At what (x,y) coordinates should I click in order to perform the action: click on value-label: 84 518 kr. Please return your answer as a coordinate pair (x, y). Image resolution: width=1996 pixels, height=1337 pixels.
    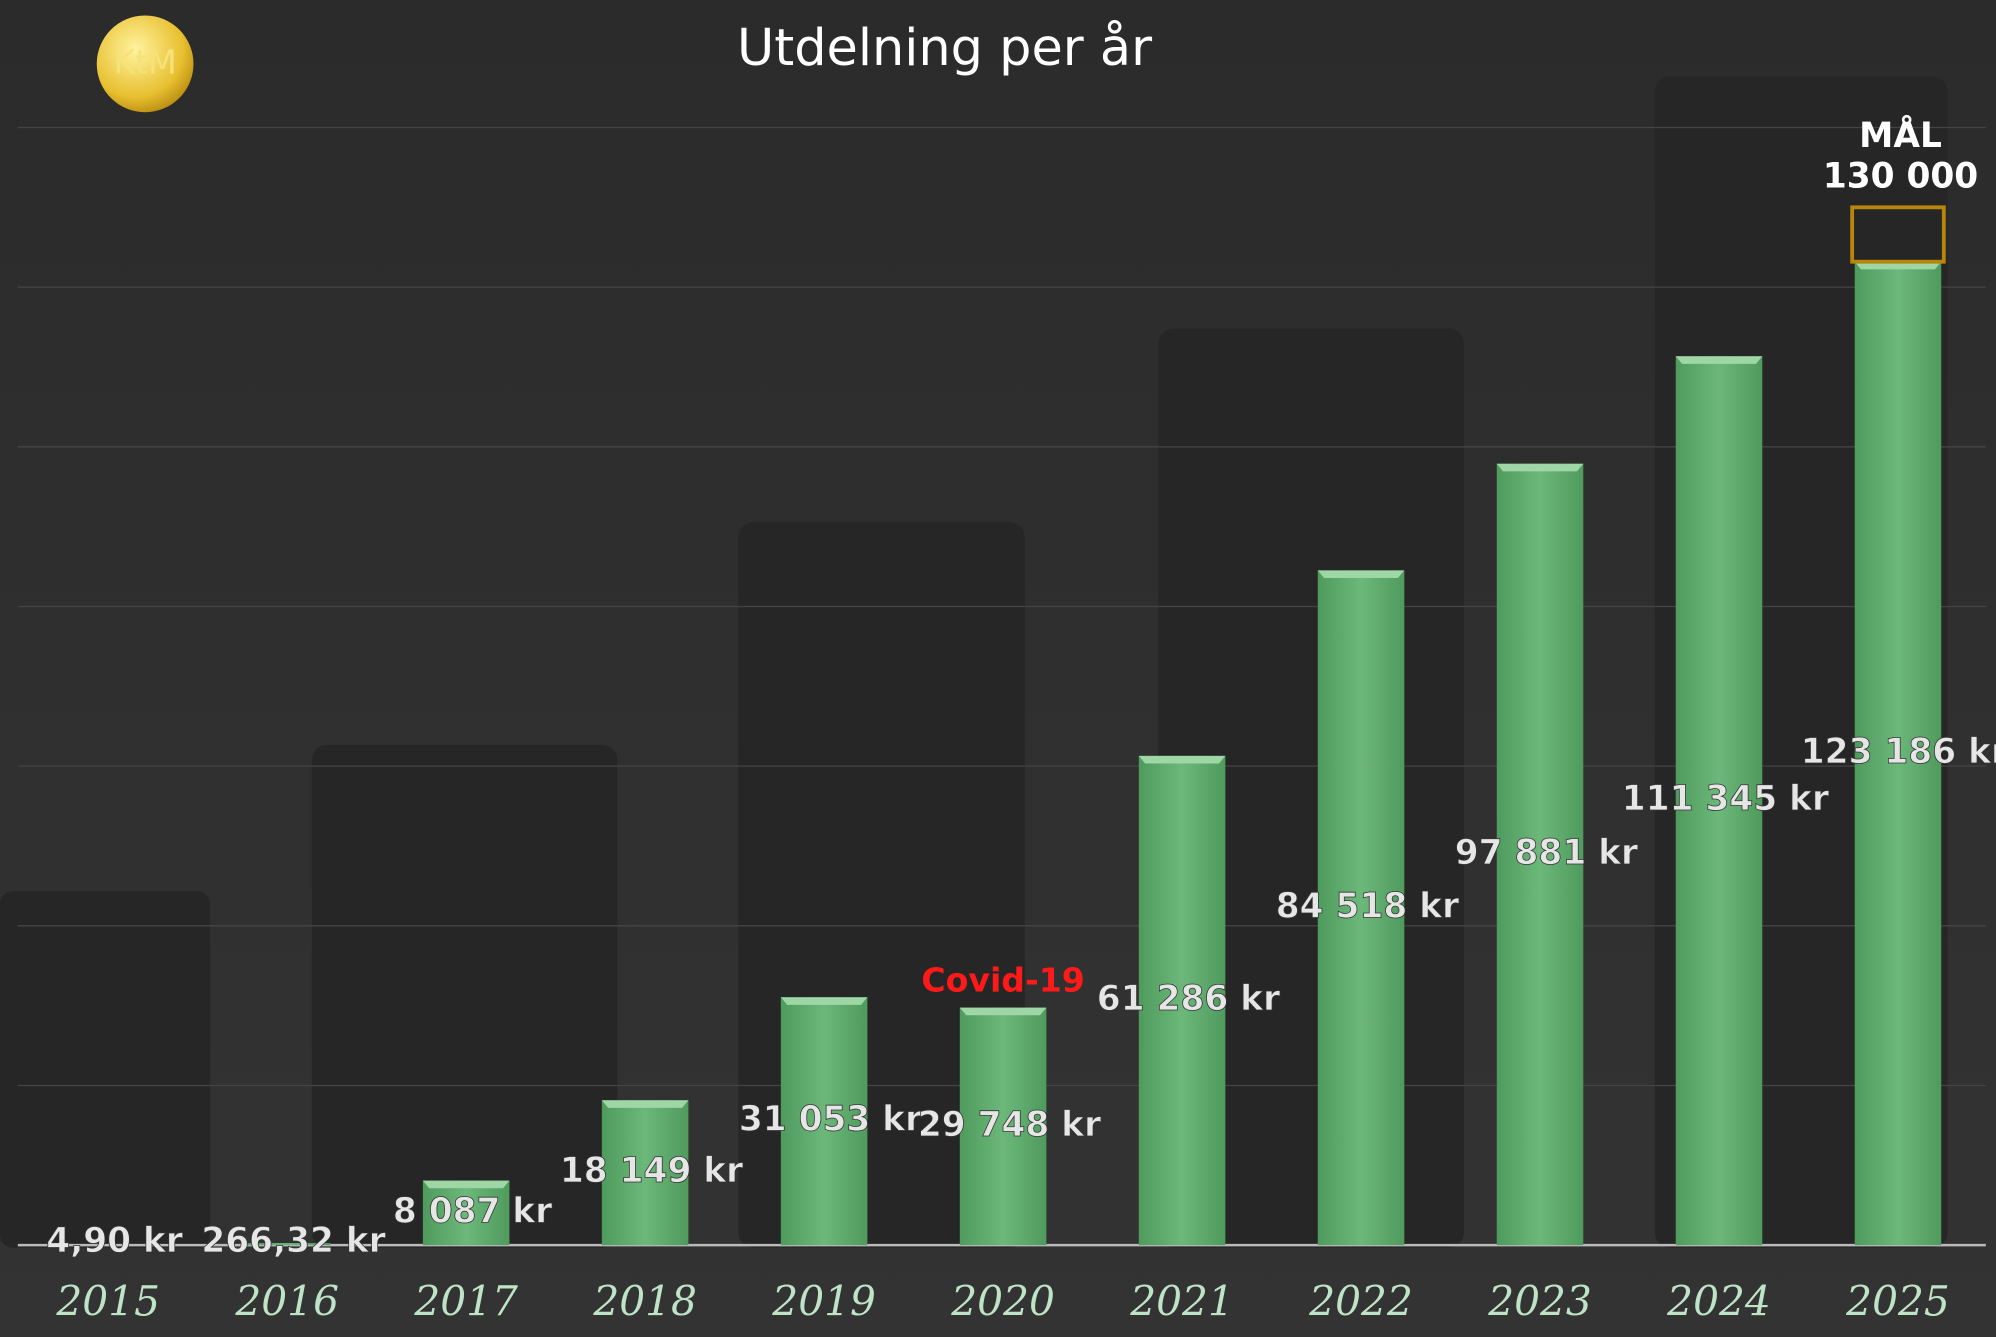
    Looking at the image, I should click on (1367, 906).